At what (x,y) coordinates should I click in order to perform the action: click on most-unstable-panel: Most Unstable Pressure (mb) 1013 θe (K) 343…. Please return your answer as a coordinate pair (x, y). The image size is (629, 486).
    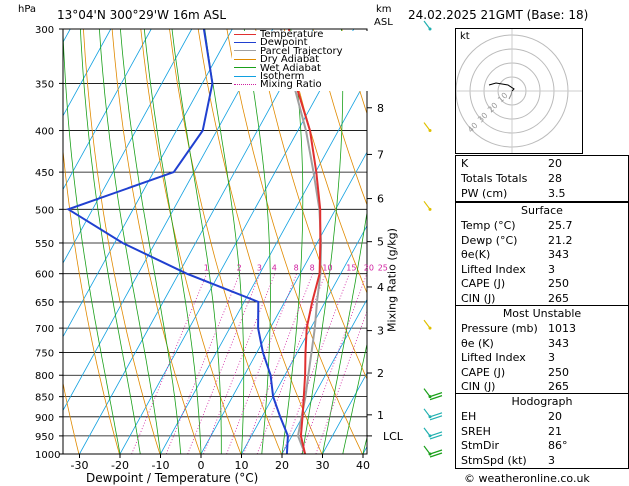
    Looking at the image, I should click on (542, 350).